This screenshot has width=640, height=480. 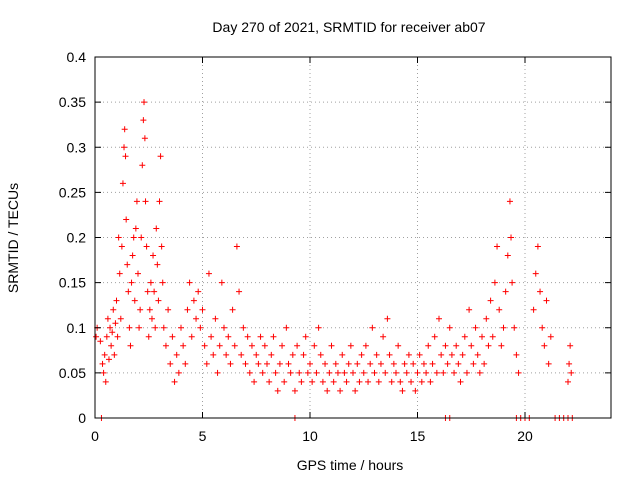 I want to click on x-tick-label: 20, so click(x=525, y=436).